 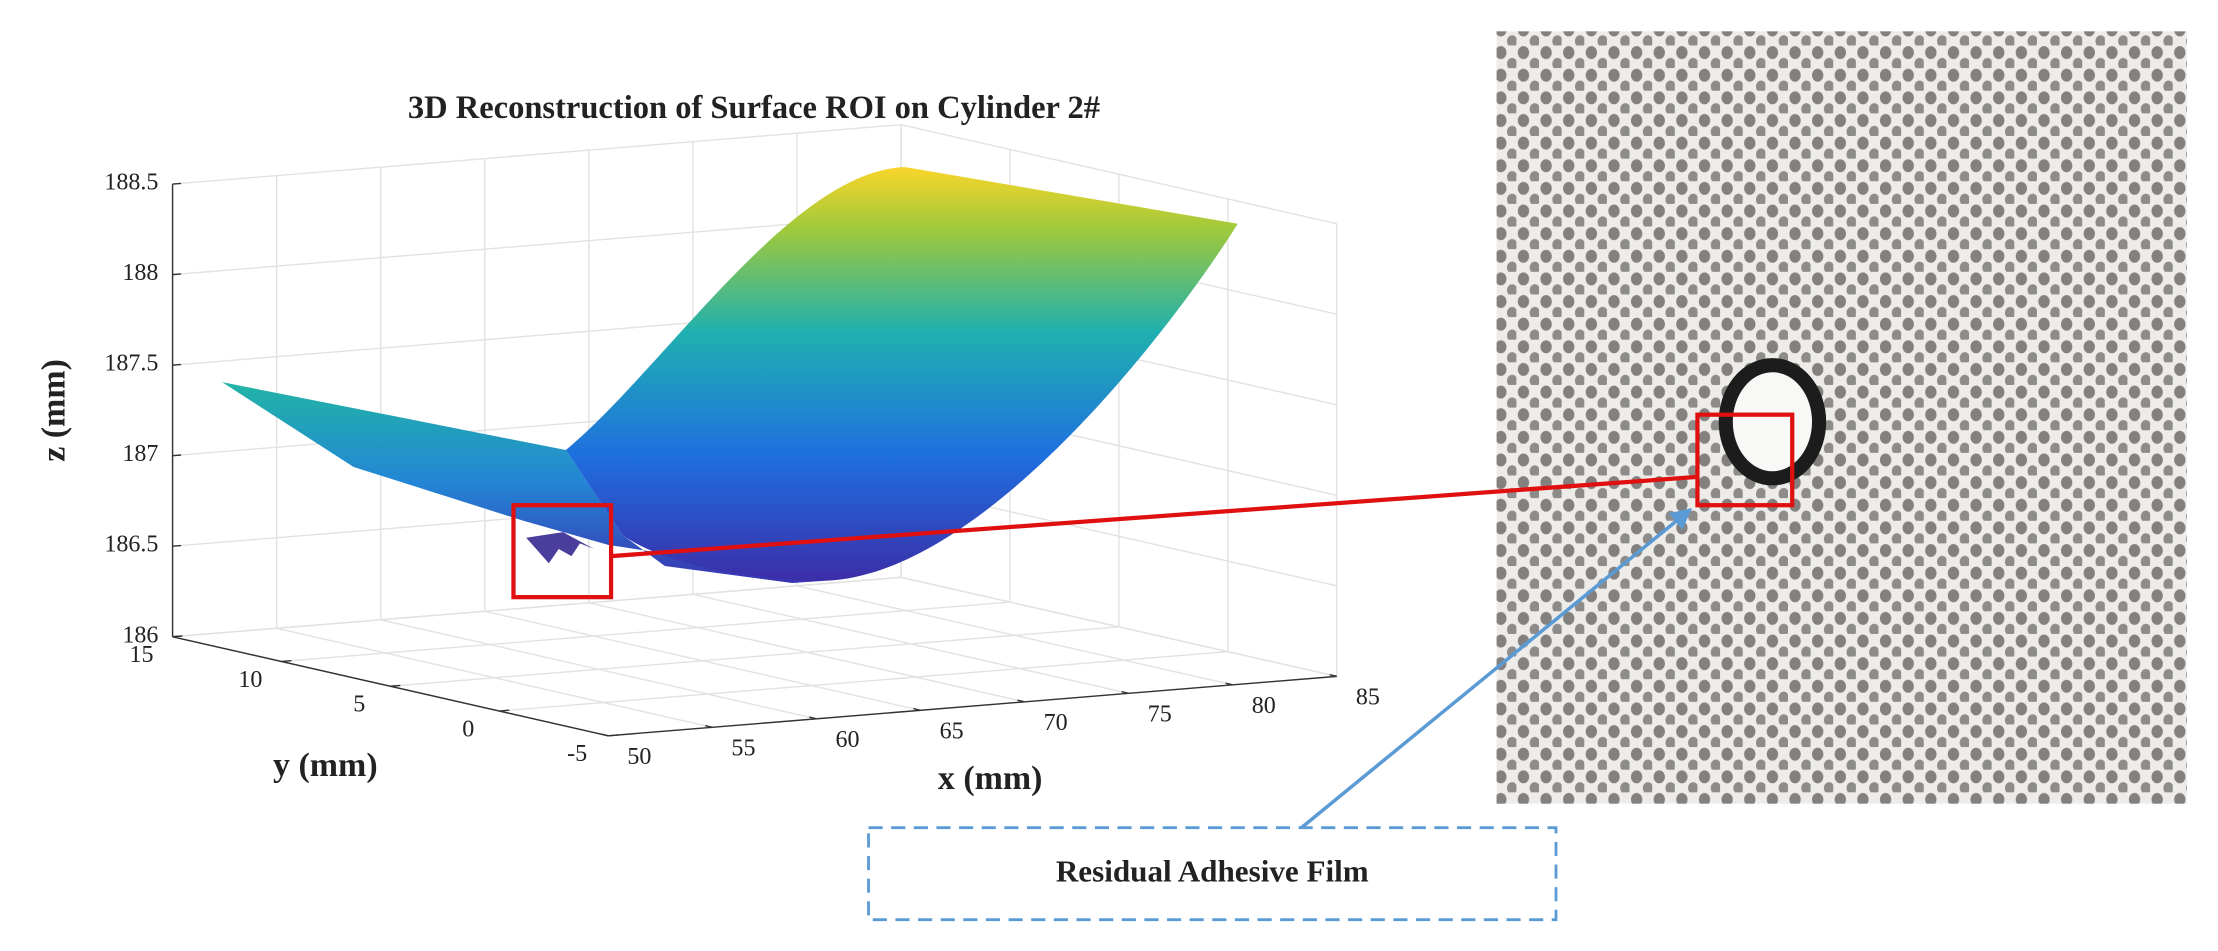 I want to click on y-axis-label: y (mm), so click(x=325, y=765).